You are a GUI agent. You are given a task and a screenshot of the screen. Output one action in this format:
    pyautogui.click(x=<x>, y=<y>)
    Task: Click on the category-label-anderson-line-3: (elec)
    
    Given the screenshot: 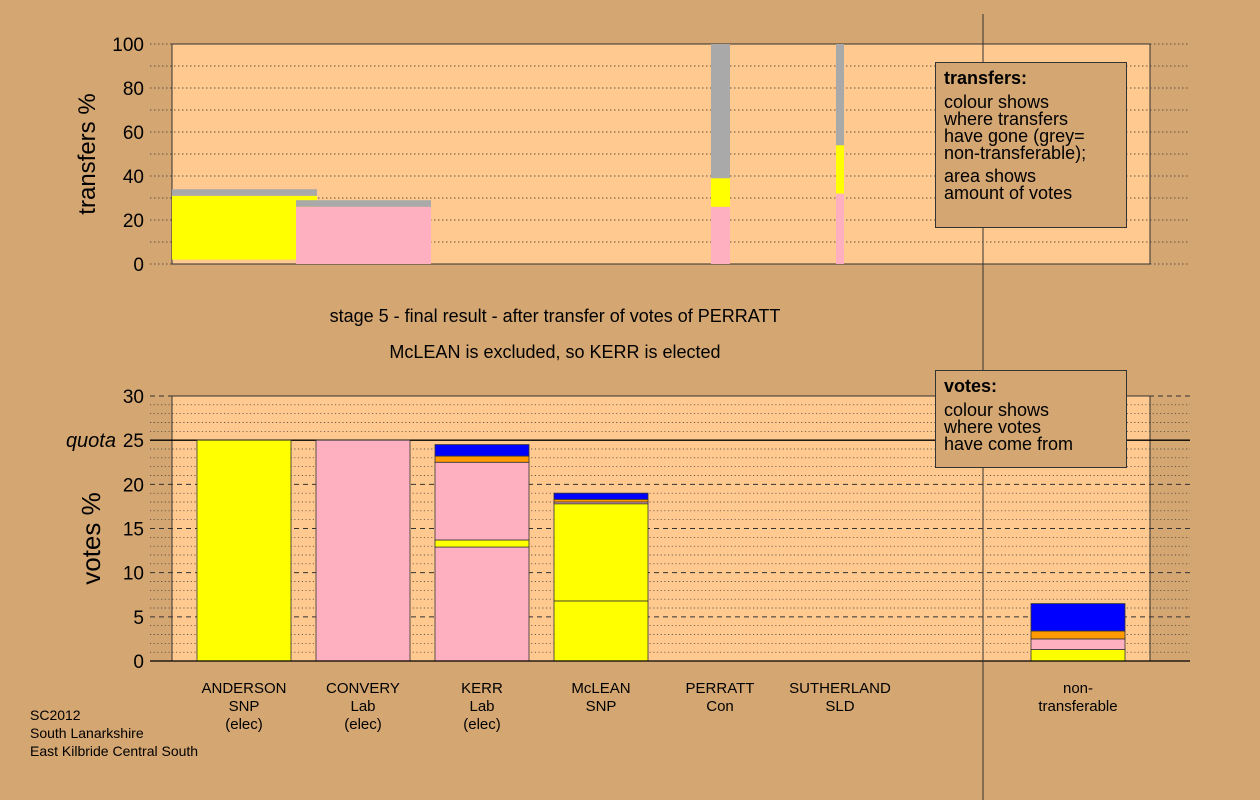 What is the action you would take?
    pyautogui.click(x=244, y=724)
    